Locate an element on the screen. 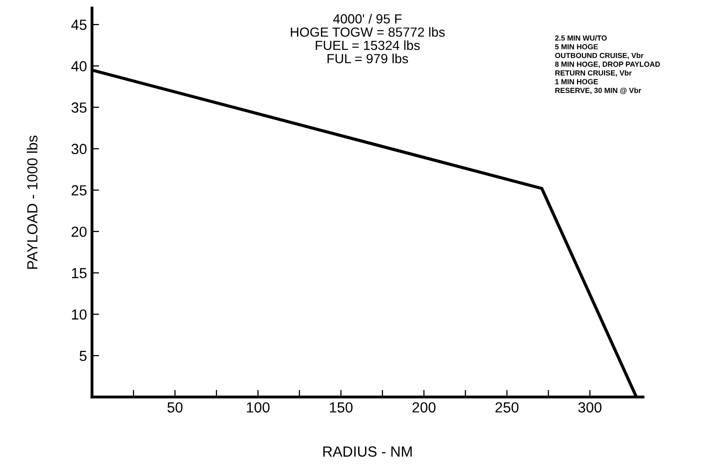  x-tick-label: 200 is located at coordinates (424, 407).